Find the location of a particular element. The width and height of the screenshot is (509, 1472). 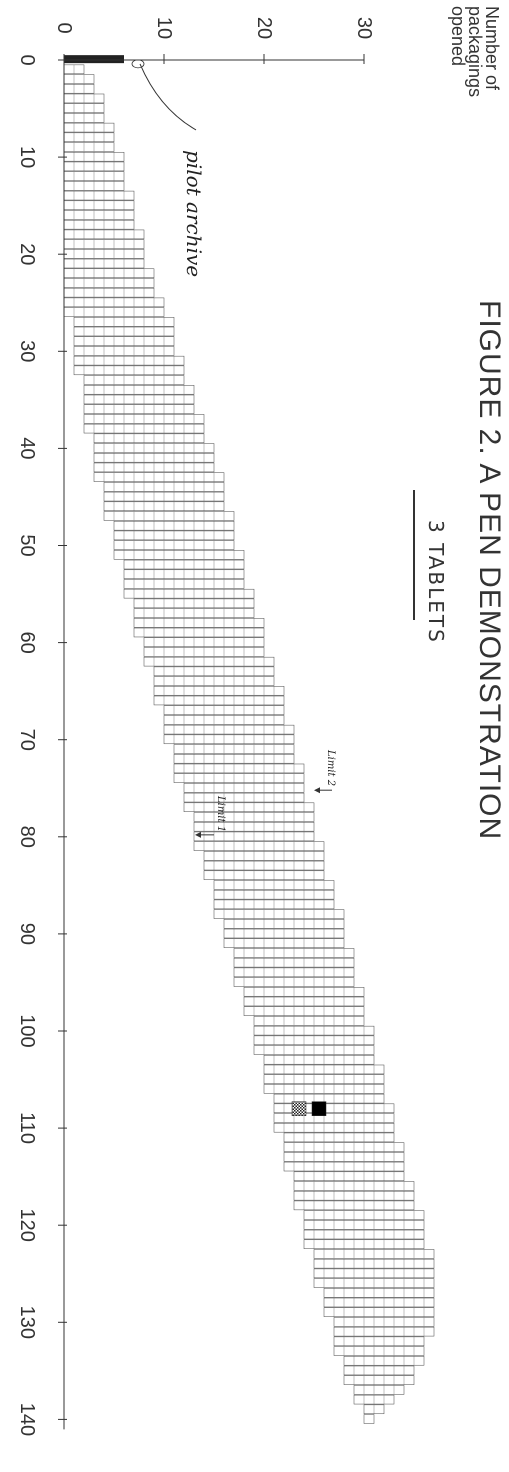

x-tick-label: 30 is located at coordinates (27, 351).